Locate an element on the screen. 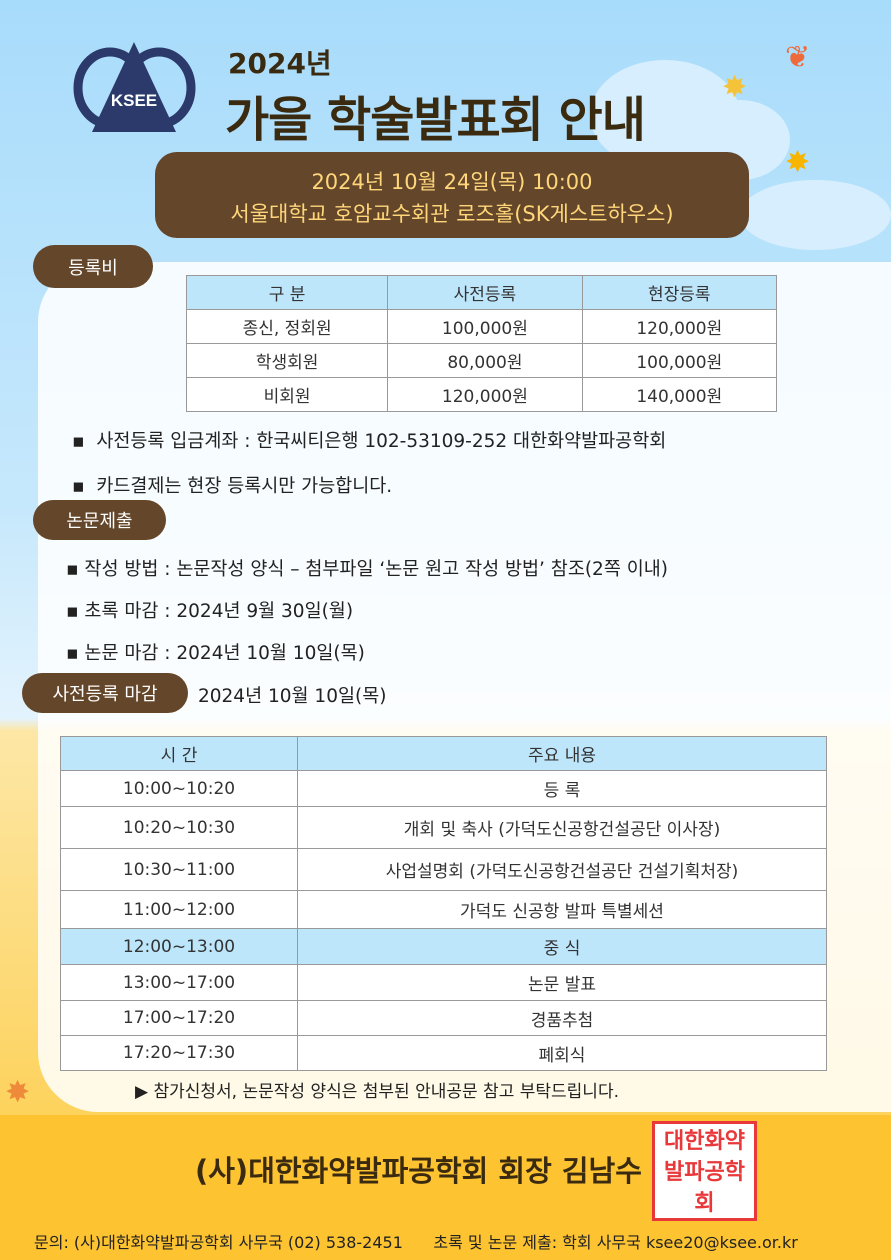 The height and width of the screenshot is (1260, 891). fee-header: 현장등록 is located at coordinates (679, 292).